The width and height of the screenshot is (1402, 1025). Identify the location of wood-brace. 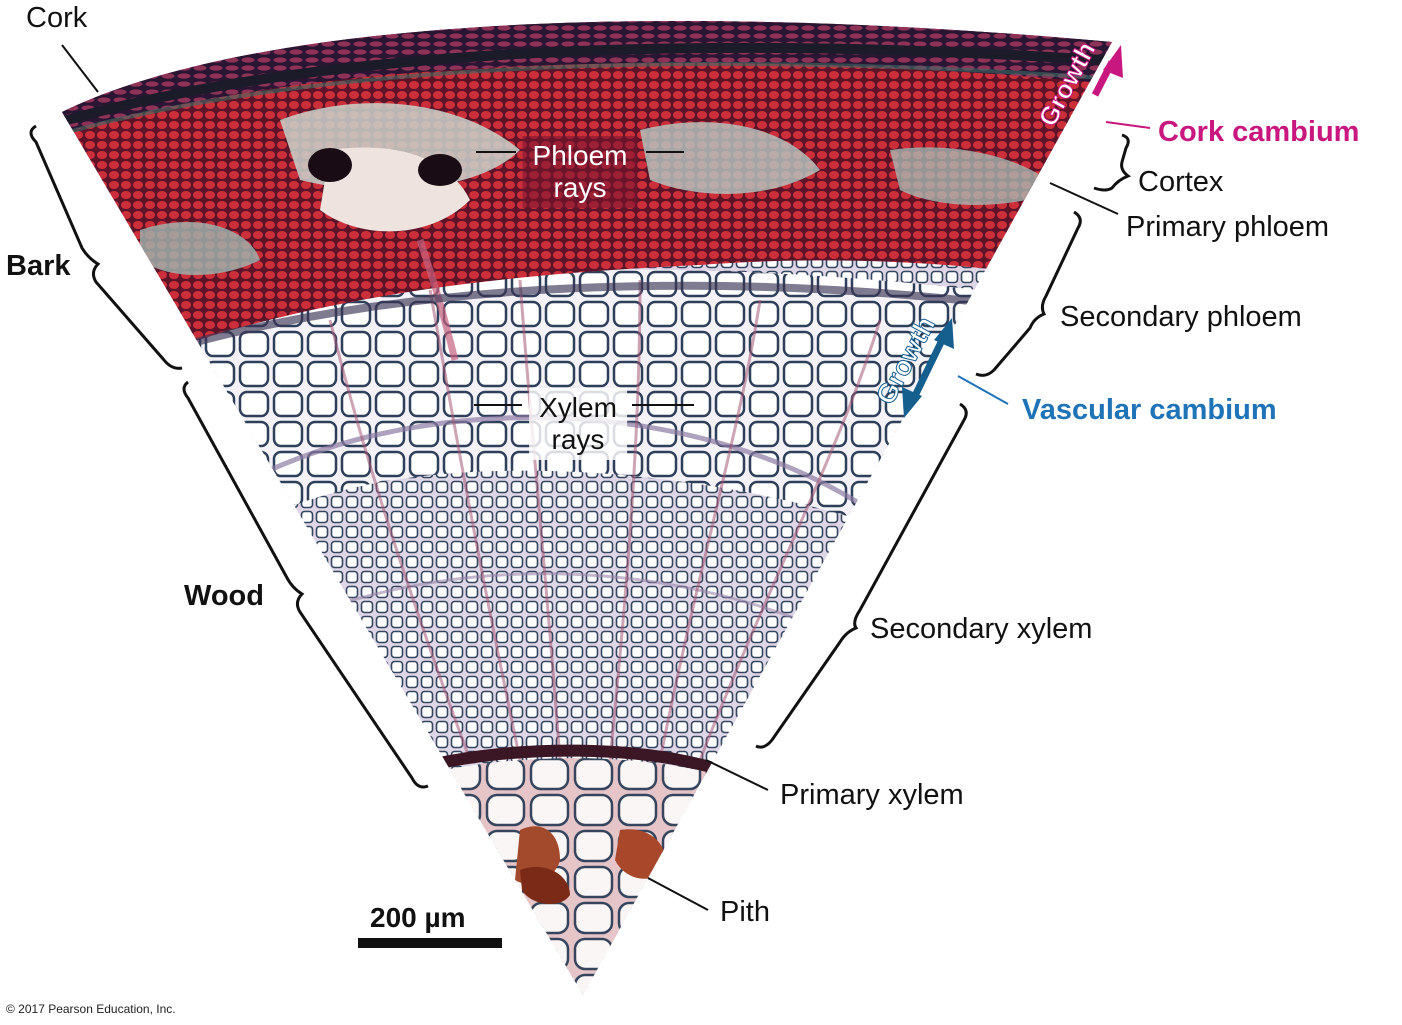
(305, 584).